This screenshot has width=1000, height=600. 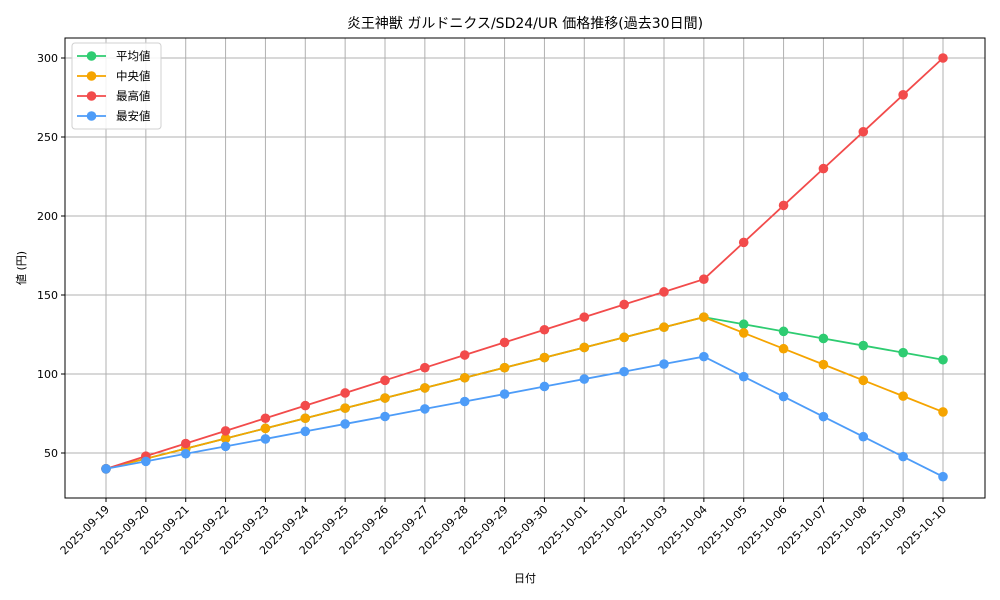 What do you see at coordinates (47, 374) in the screenshot?
I see `y-tick-label: 100` at bounding box center [47, 374].